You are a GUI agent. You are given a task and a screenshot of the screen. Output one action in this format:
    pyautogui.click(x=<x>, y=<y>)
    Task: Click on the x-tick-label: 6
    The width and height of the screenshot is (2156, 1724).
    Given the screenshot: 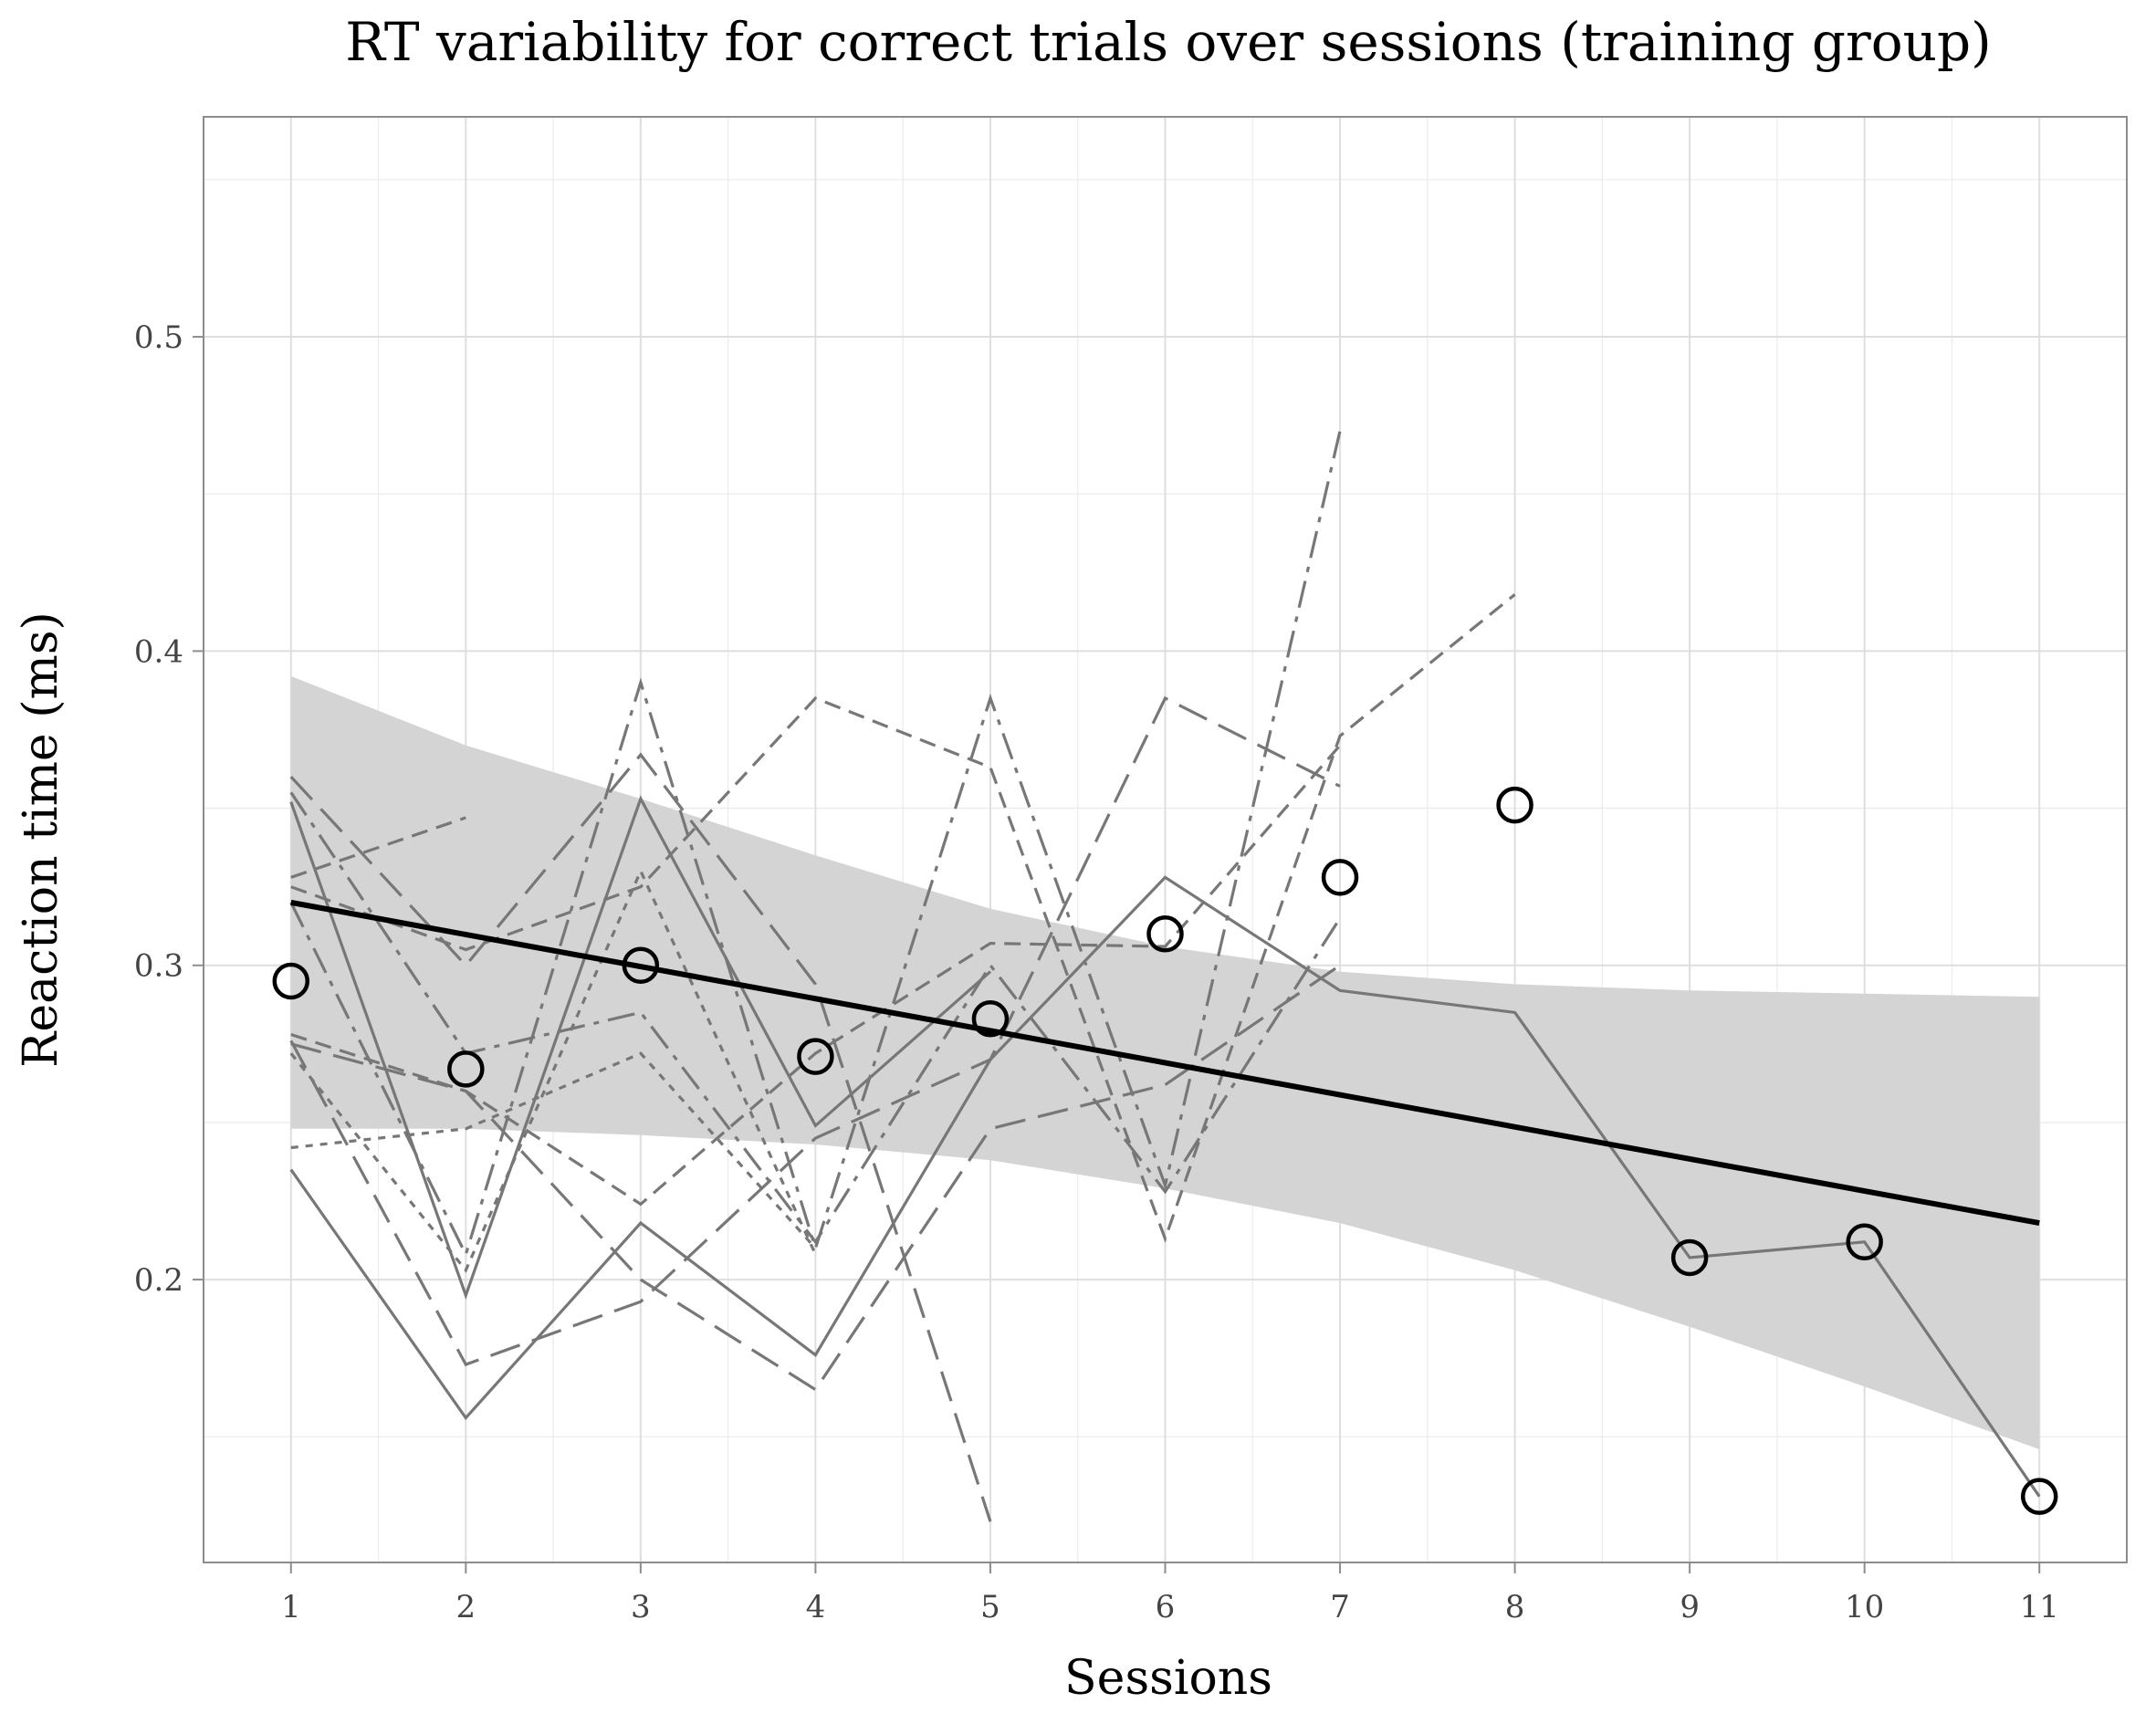 What is the action you would take?
    pyautogui.click(x=1166, y=1607)
    